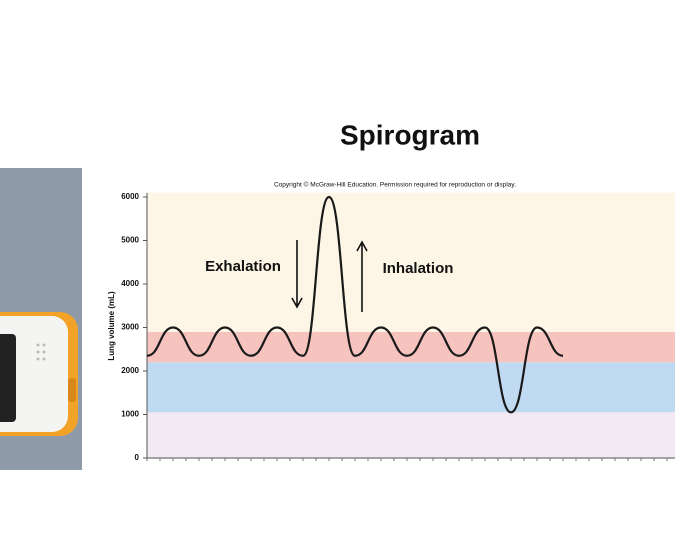  What do you see at coordinates (130, 240) in the screenshot?
I see `y-tick-label: 5000` at bounding box center [130, 240].